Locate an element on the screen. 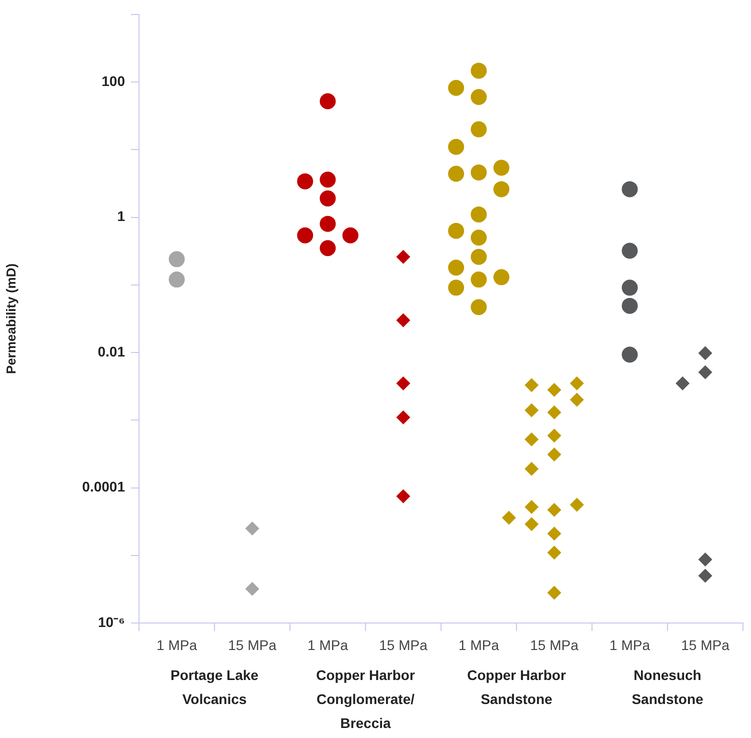  y-axis-title: Permeability (mD) is located at coordinates (10, 318).